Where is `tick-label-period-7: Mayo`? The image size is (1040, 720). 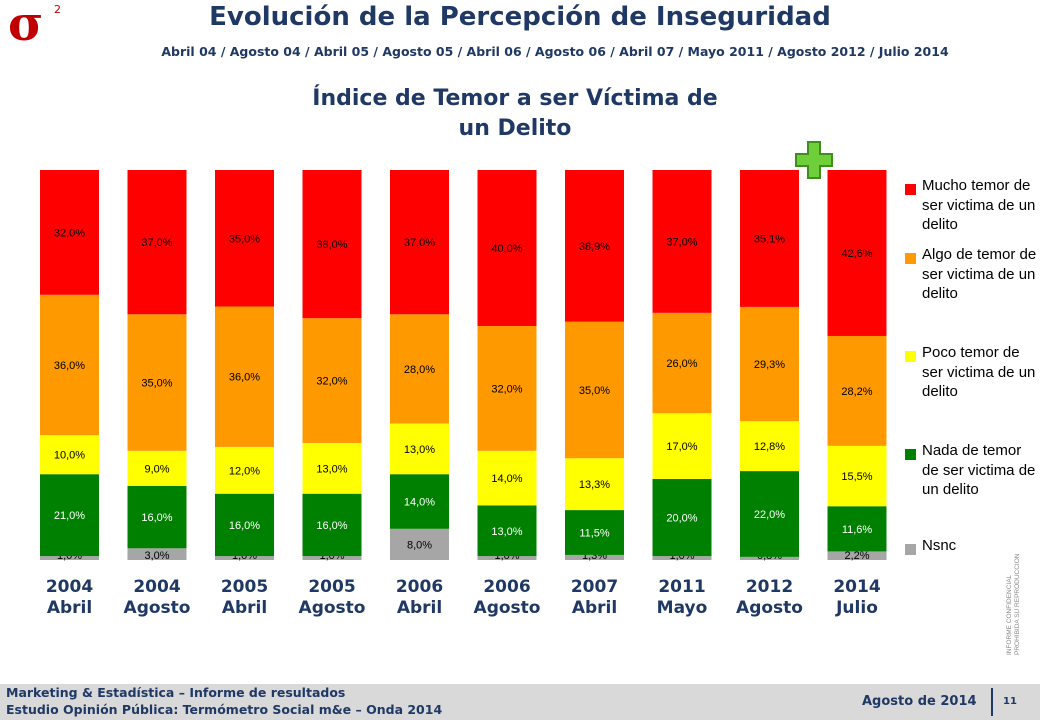
tick-label-period-7: Mayo is located at coordinates (682, 608).